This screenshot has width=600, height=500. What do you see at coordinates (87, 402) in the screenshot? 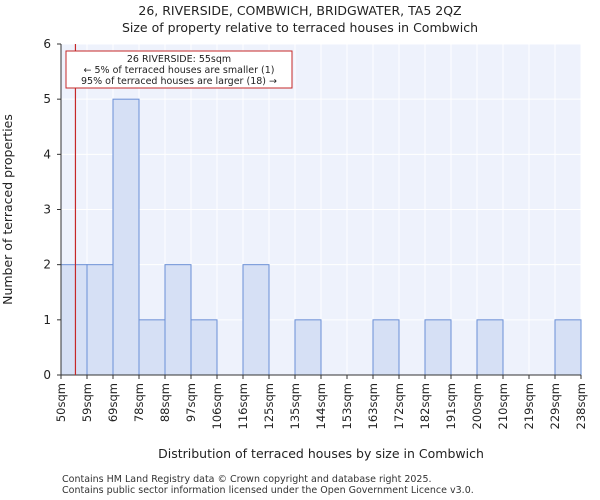
I see `x-tick-label: 59sqm` at bounding box center [87, 402].